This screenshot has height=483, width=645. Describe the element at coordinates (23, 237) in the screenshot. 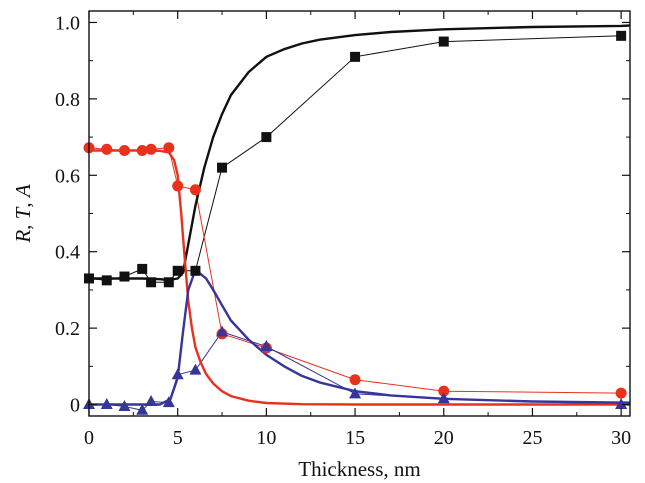

I see `y-axis-title-part: R` at that location.